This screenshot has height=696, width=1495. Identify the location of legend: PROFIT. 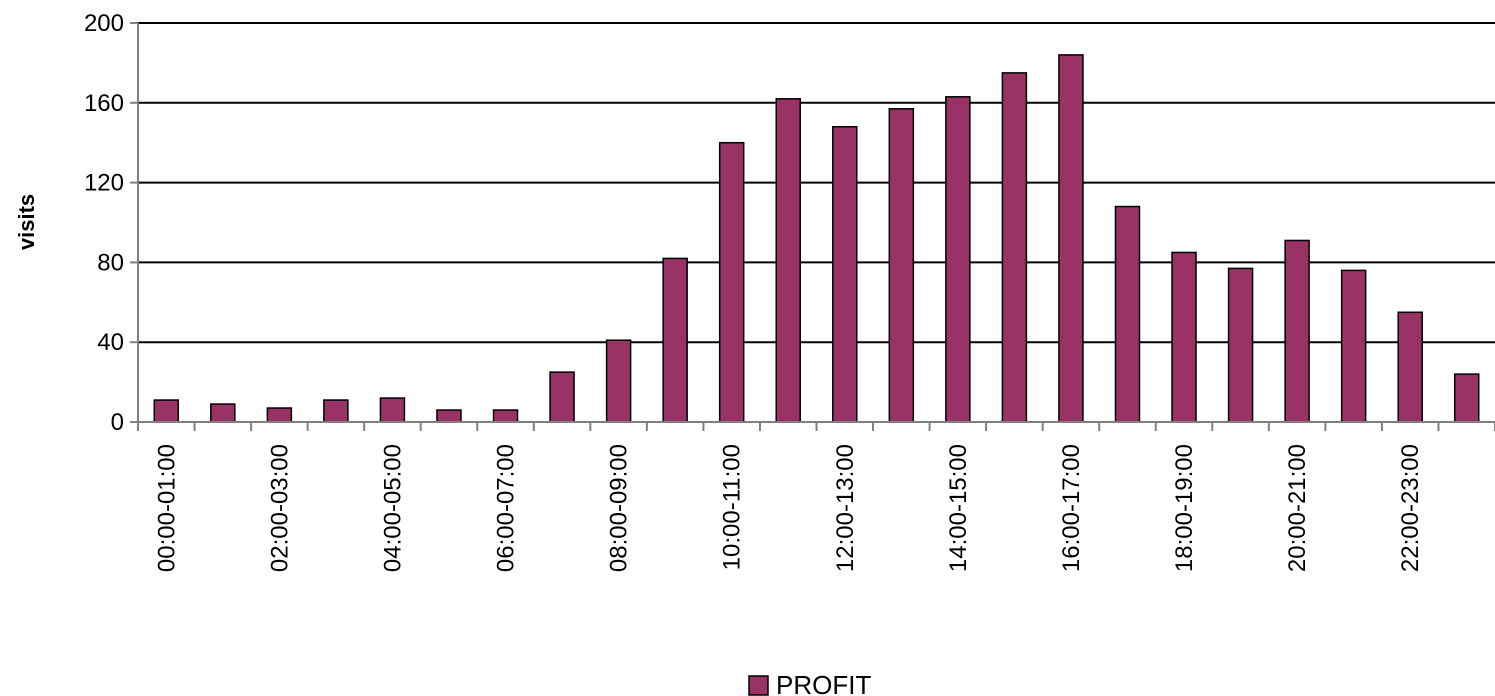
(809, 683).